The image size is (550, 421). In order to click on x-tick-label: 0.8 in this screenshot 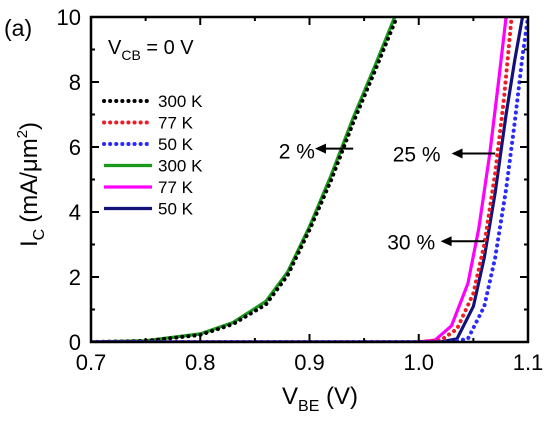, I will do `click(200, 362)`.